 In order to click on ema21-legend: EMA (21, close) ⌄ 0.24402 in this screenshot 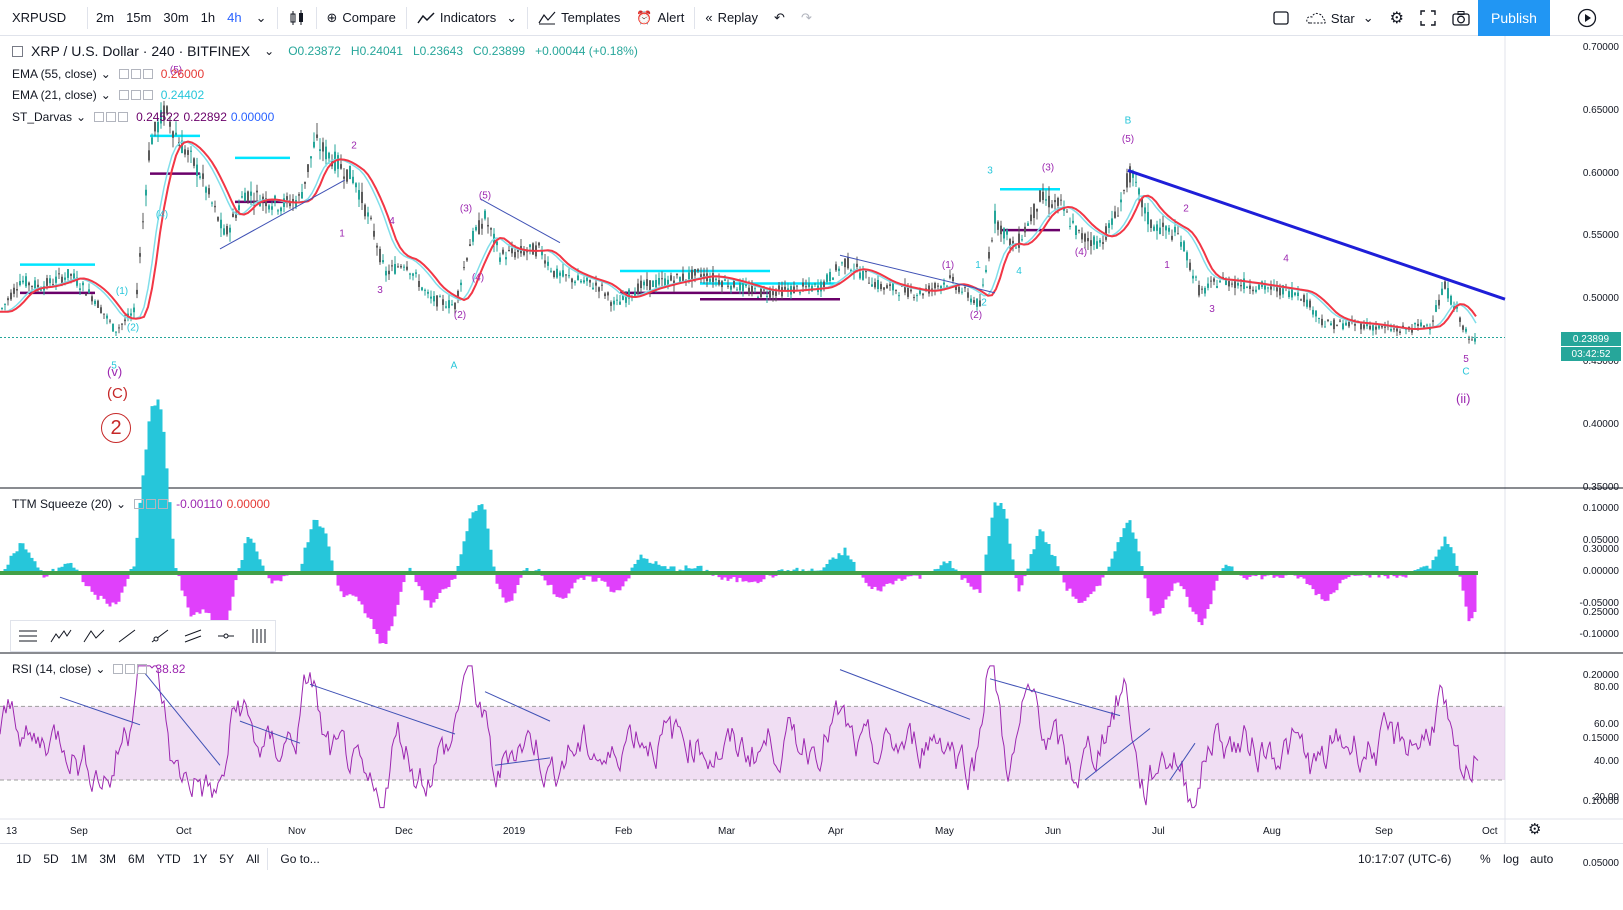, I will do `click(108, 95)`.